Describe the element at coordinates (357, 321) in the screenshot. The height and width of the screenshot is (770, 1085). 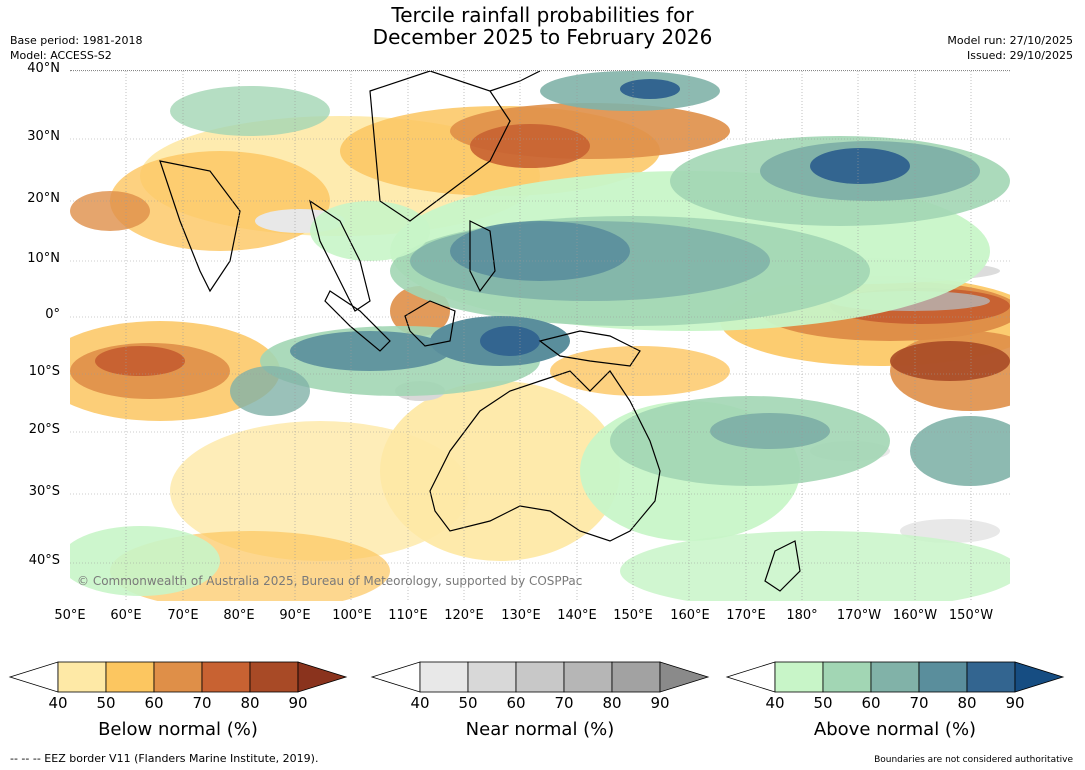
I see `sumatra-coastline` at that location.